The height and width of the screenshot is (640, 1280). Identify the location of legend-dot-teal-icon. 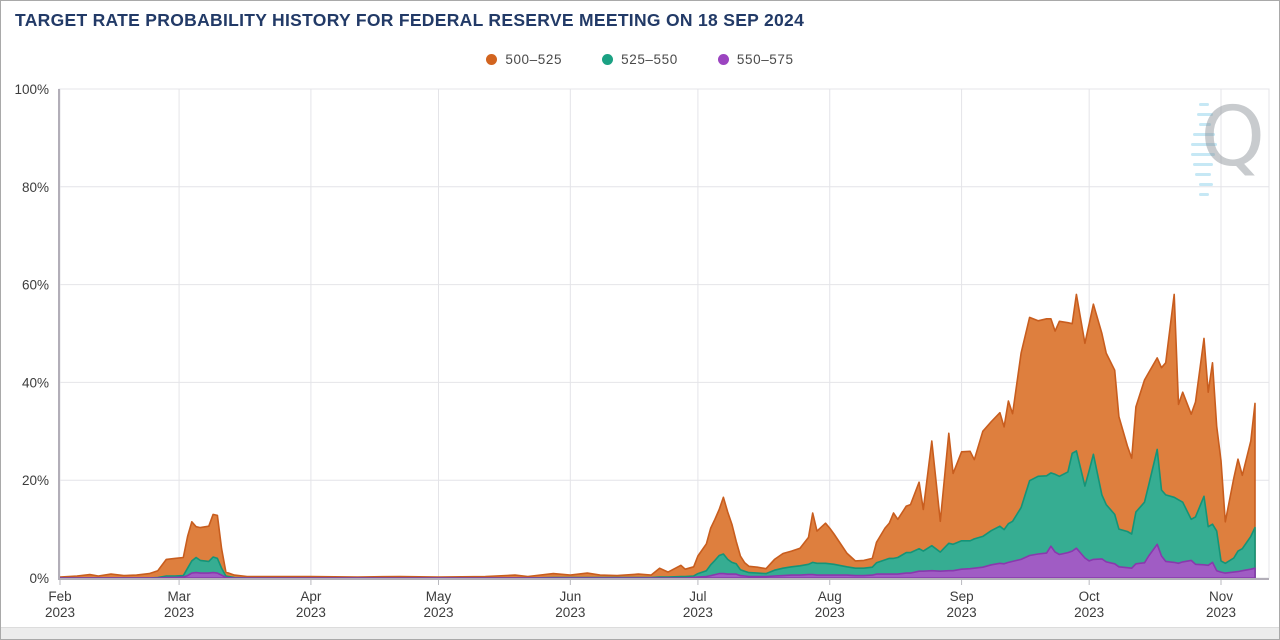
(608, 59).